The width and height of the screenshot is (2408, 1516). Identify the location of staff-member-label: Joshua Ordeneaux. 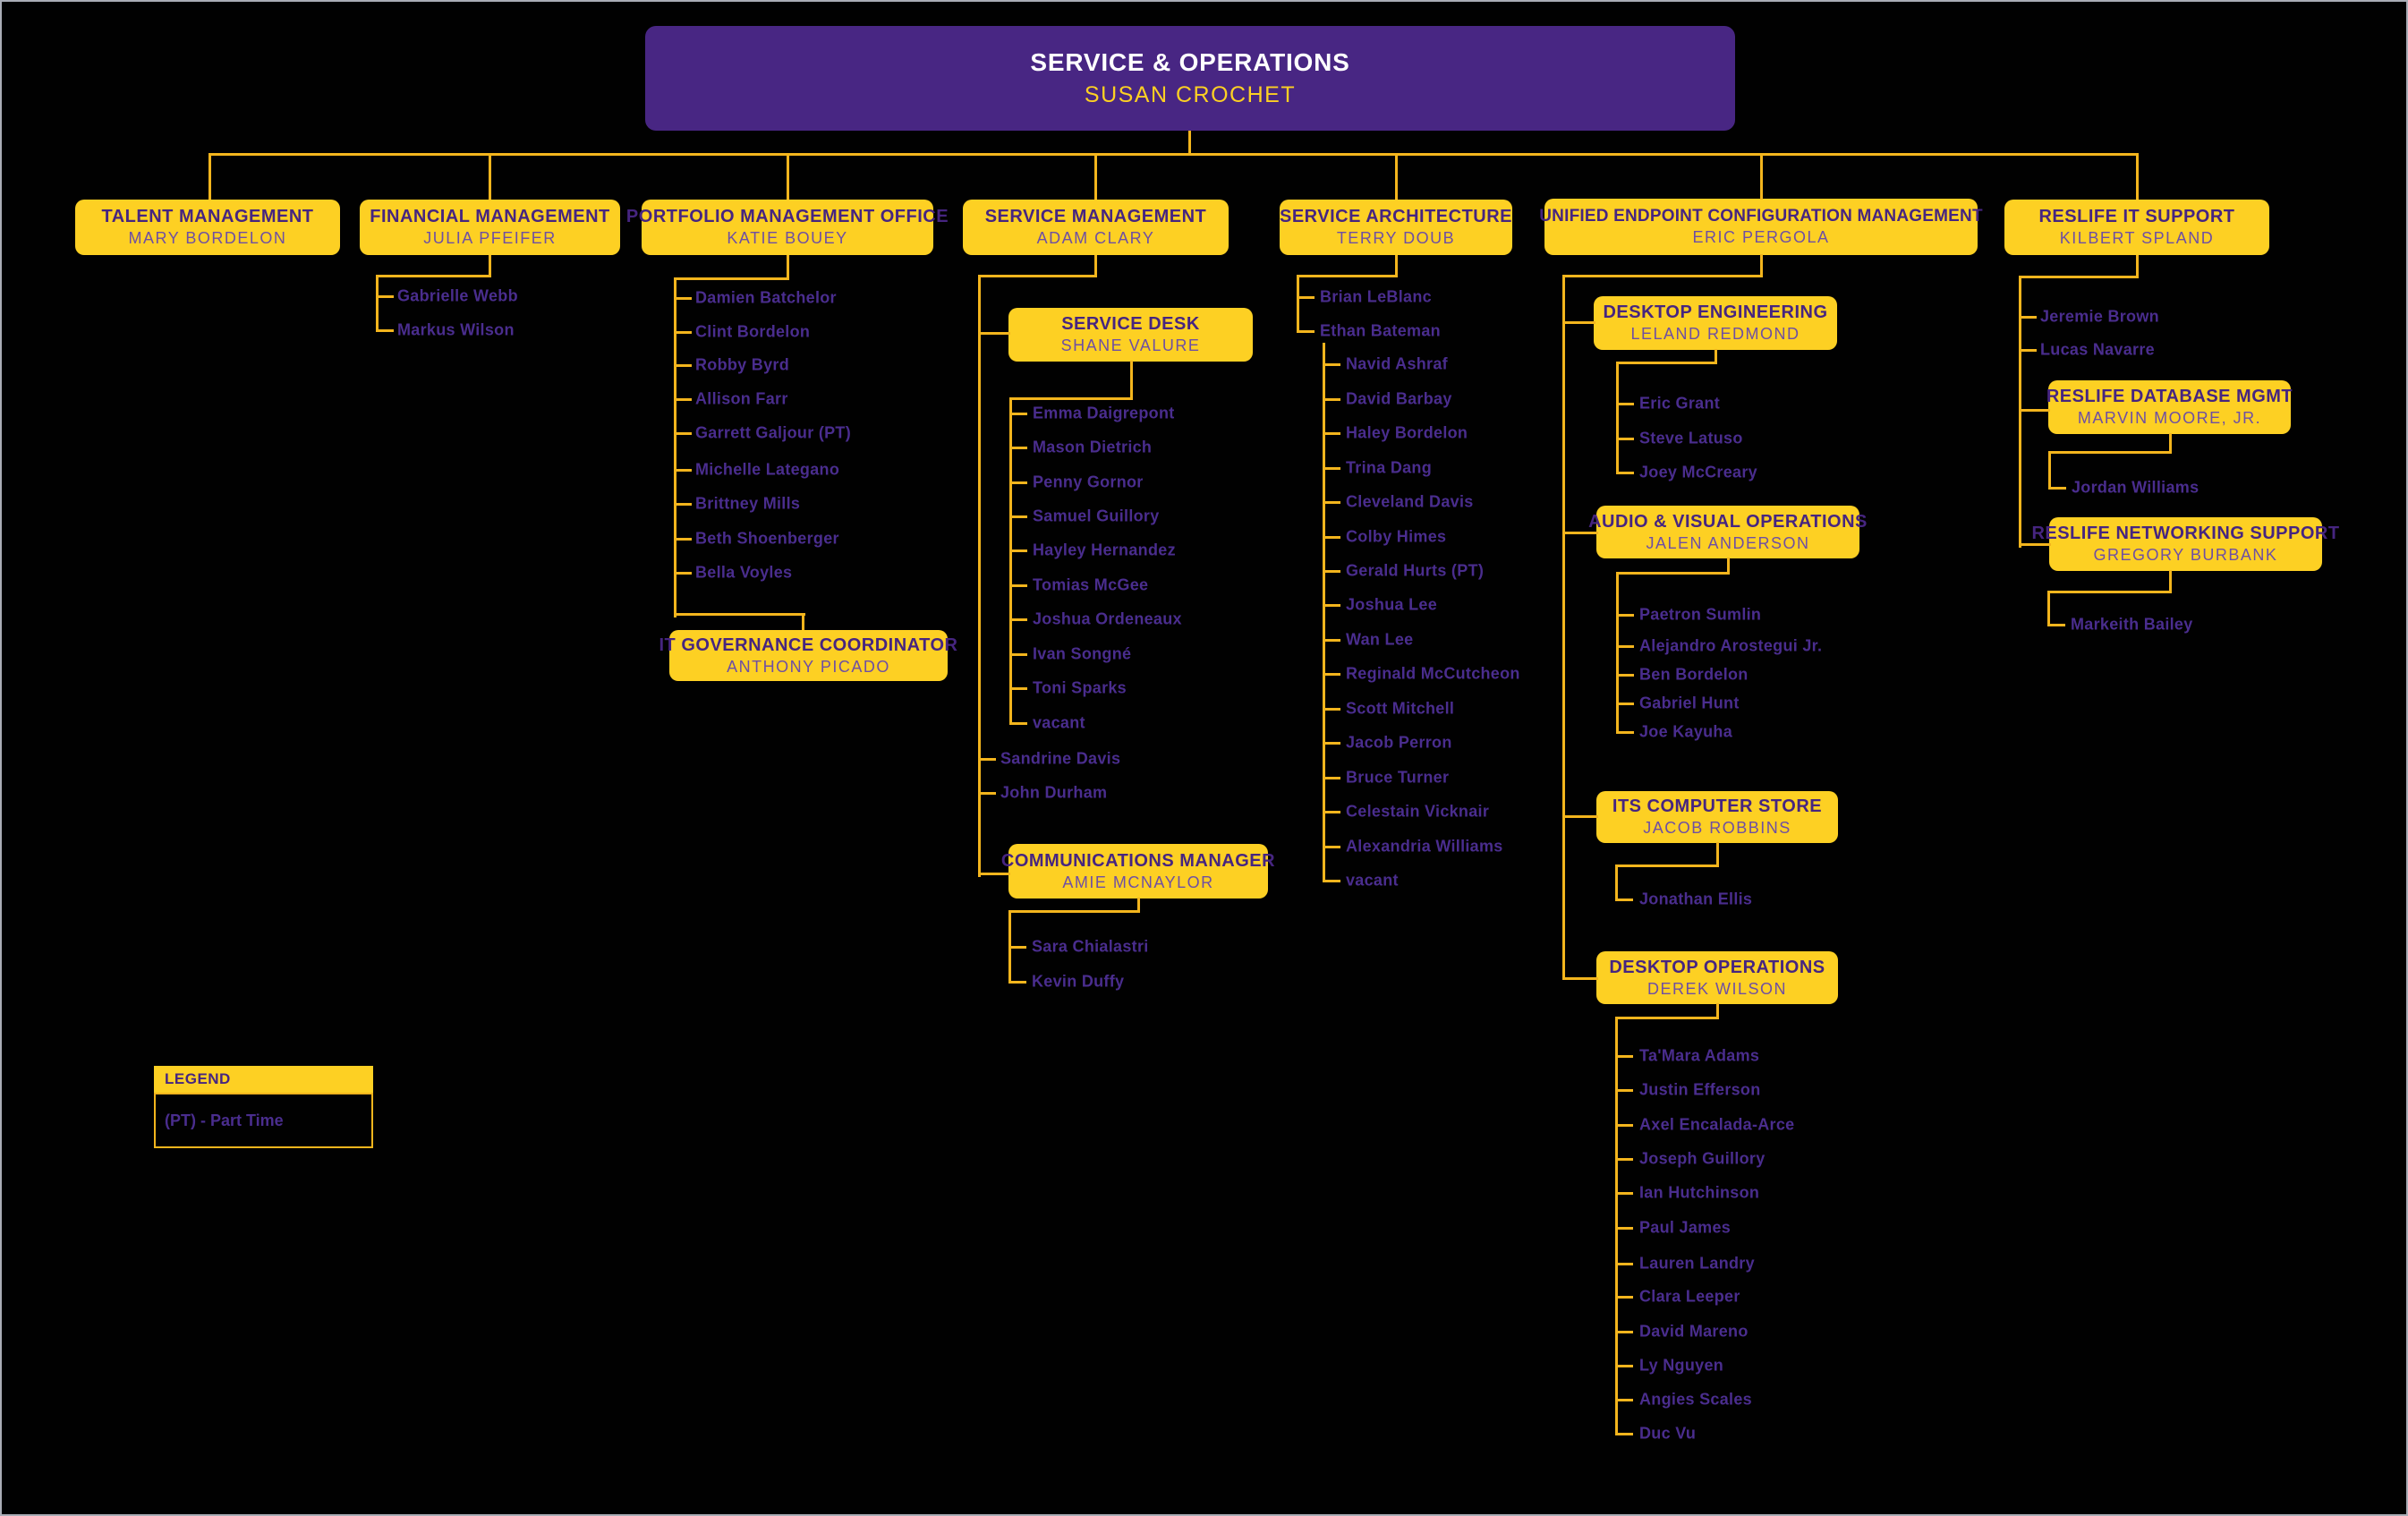
(1107, 618).